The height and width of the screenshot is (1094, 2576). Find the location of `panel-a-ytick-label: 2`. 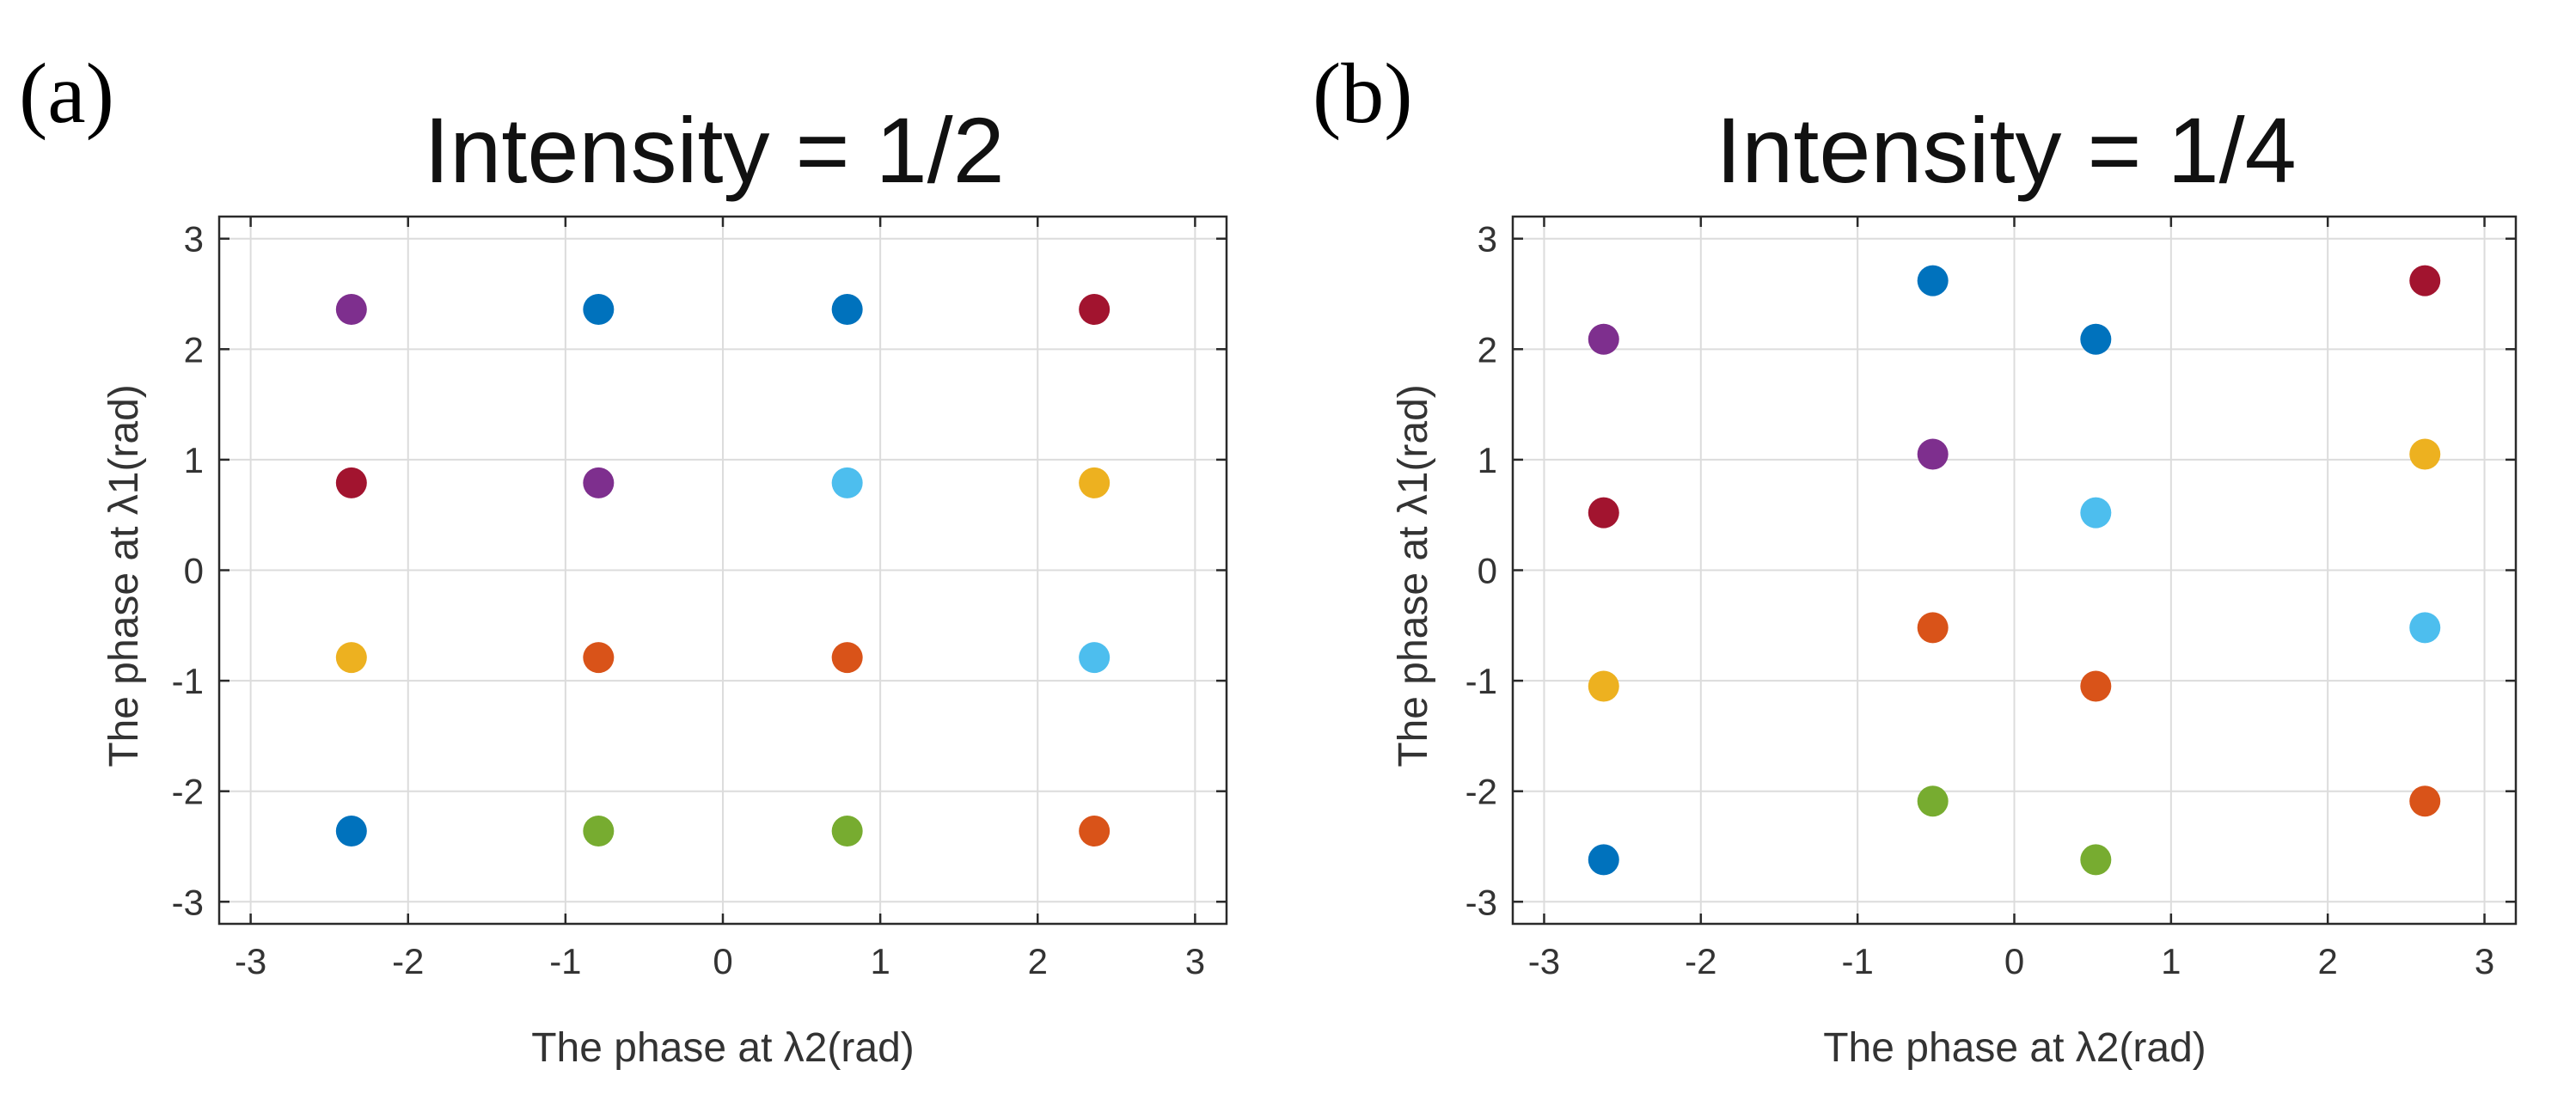

panel-a-ytick-label: 2 is located at coordinates (194, 349).